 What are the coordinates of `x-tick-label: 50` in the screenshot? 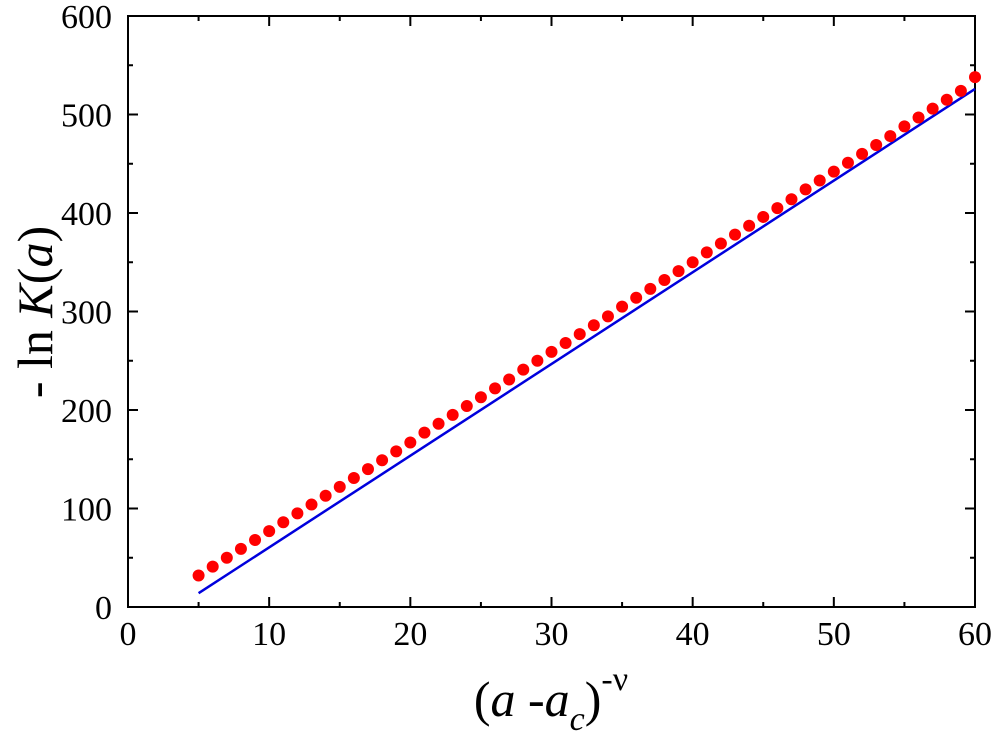 It's located at (834, 634).